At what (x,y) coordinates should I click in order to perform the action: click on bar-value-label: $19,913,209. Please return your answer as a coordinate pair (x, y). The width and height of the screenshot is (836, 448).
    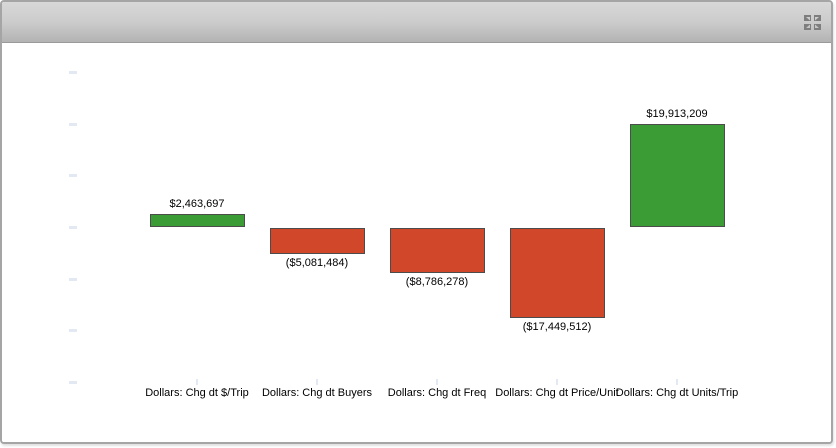
    Looking at the image, I should click on (677, 114).